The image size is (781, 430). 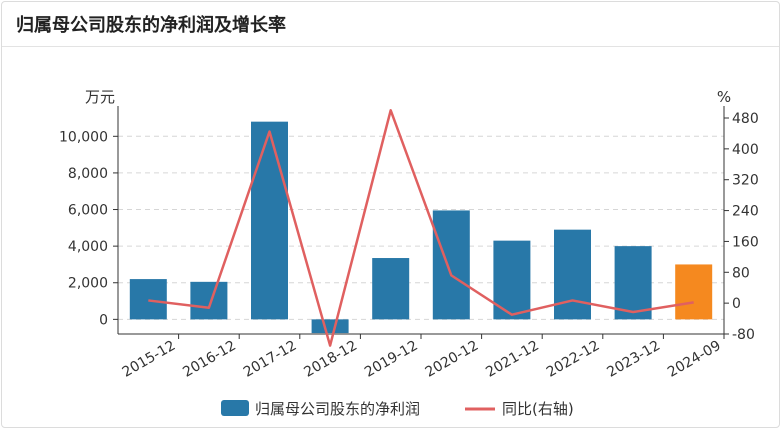 What do you see at coordinates (741, 273) in the screenshot?
I see `right-axis-tick-label: 80` at bounding box center [741, 273].